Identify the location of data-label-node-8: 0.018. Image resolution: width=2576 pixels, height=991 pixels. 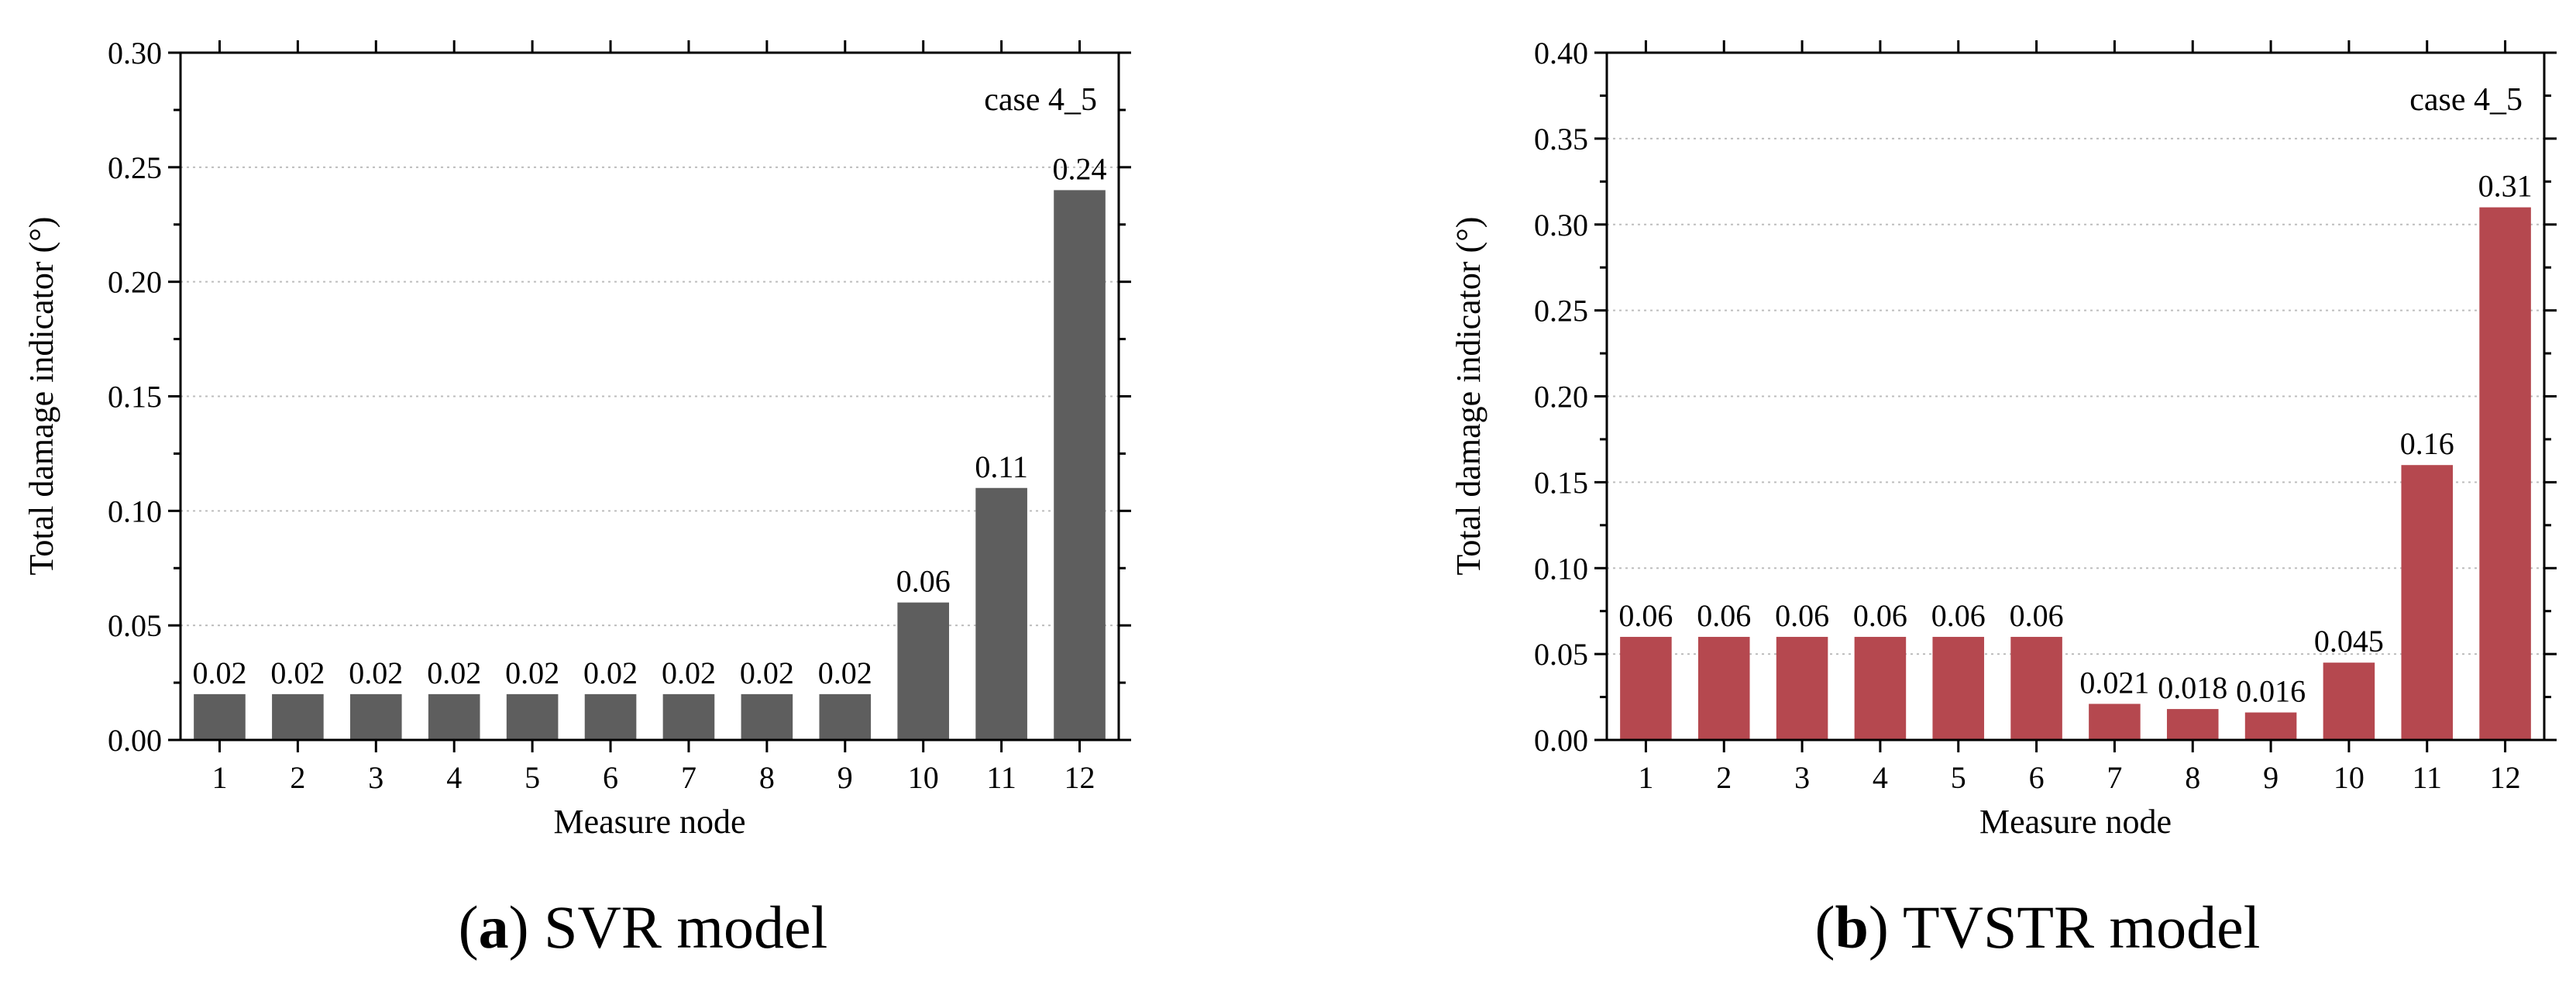
(2192, 687).